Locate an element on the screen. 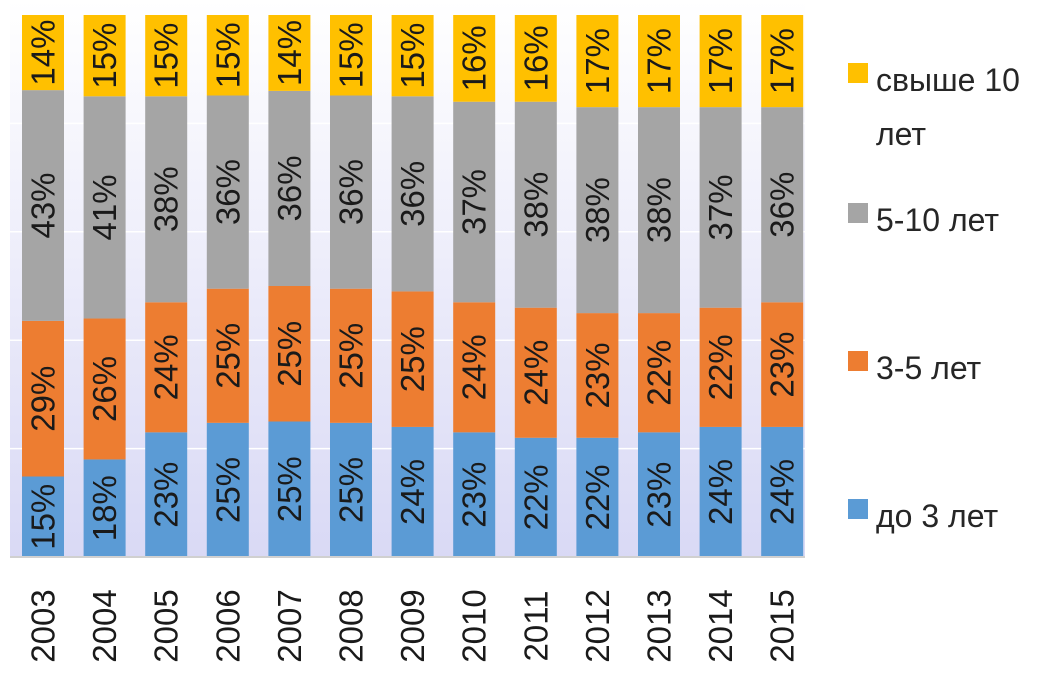 This screenshot has height=683, width=1049. x-tick-label: 2009 is located at coordinates (412, 625).